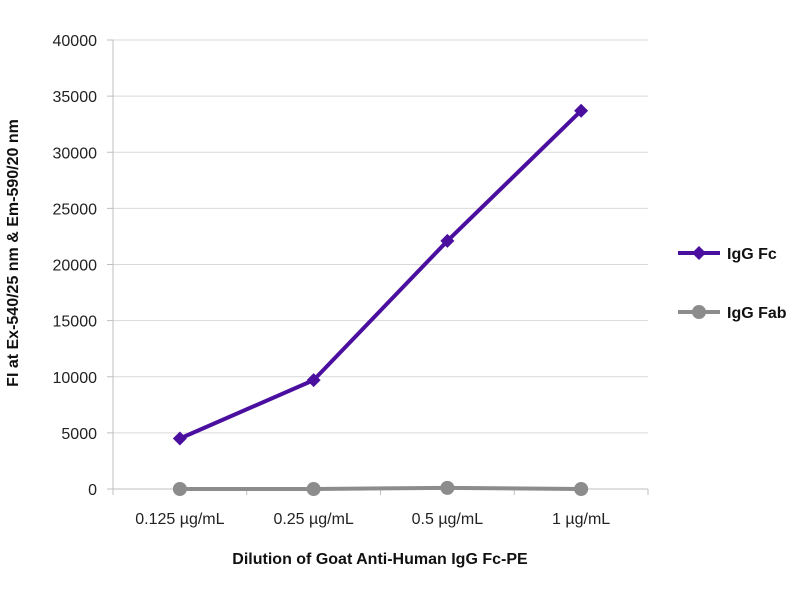 The image size is (800, 600). What do you see at coordinates (581, 519) in the screenshot?
I see `x-tick-label: 1 µg/mL` at bounding box center [581, 519].